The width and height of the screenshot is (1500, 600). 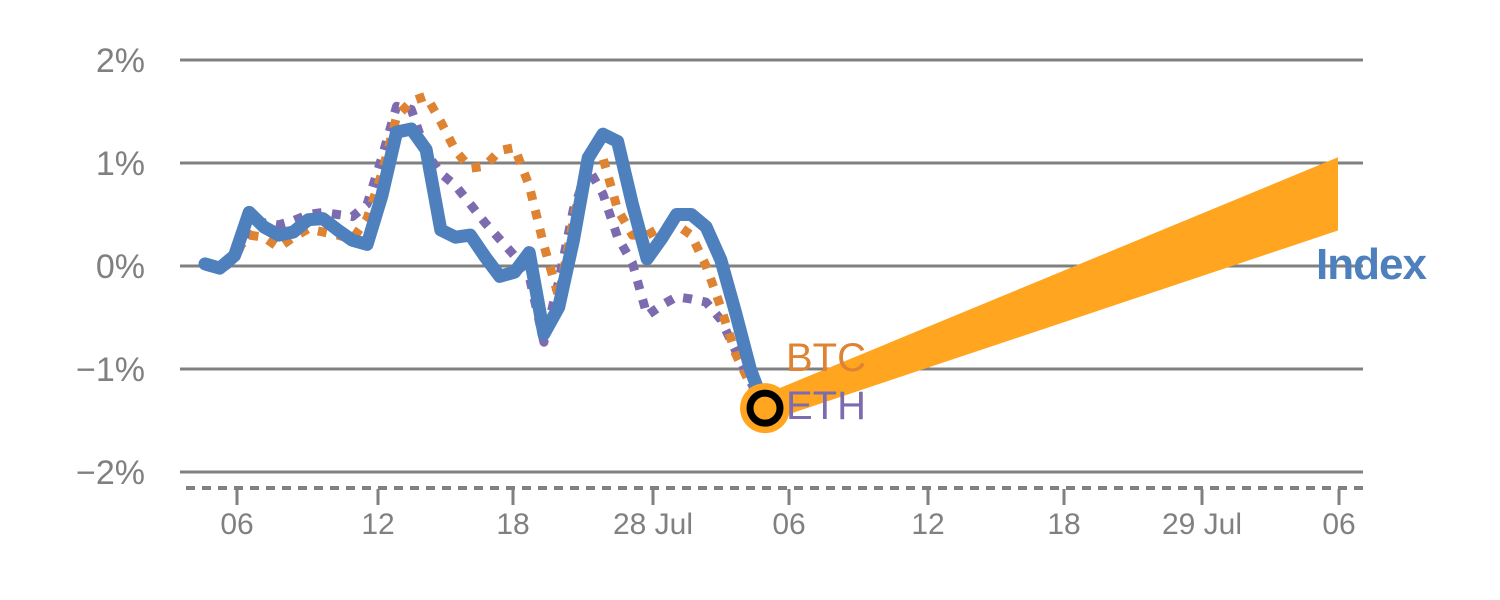 I want to click on y-tick-label-0: 0%, so click(x=120, y=267).